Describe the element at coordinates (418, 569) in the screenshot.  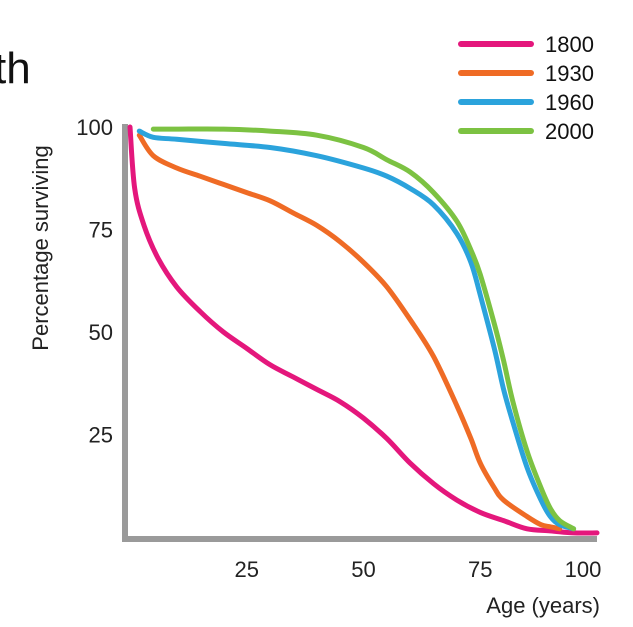
I see `x-tick-labels: 25 50 75 100` at that location.